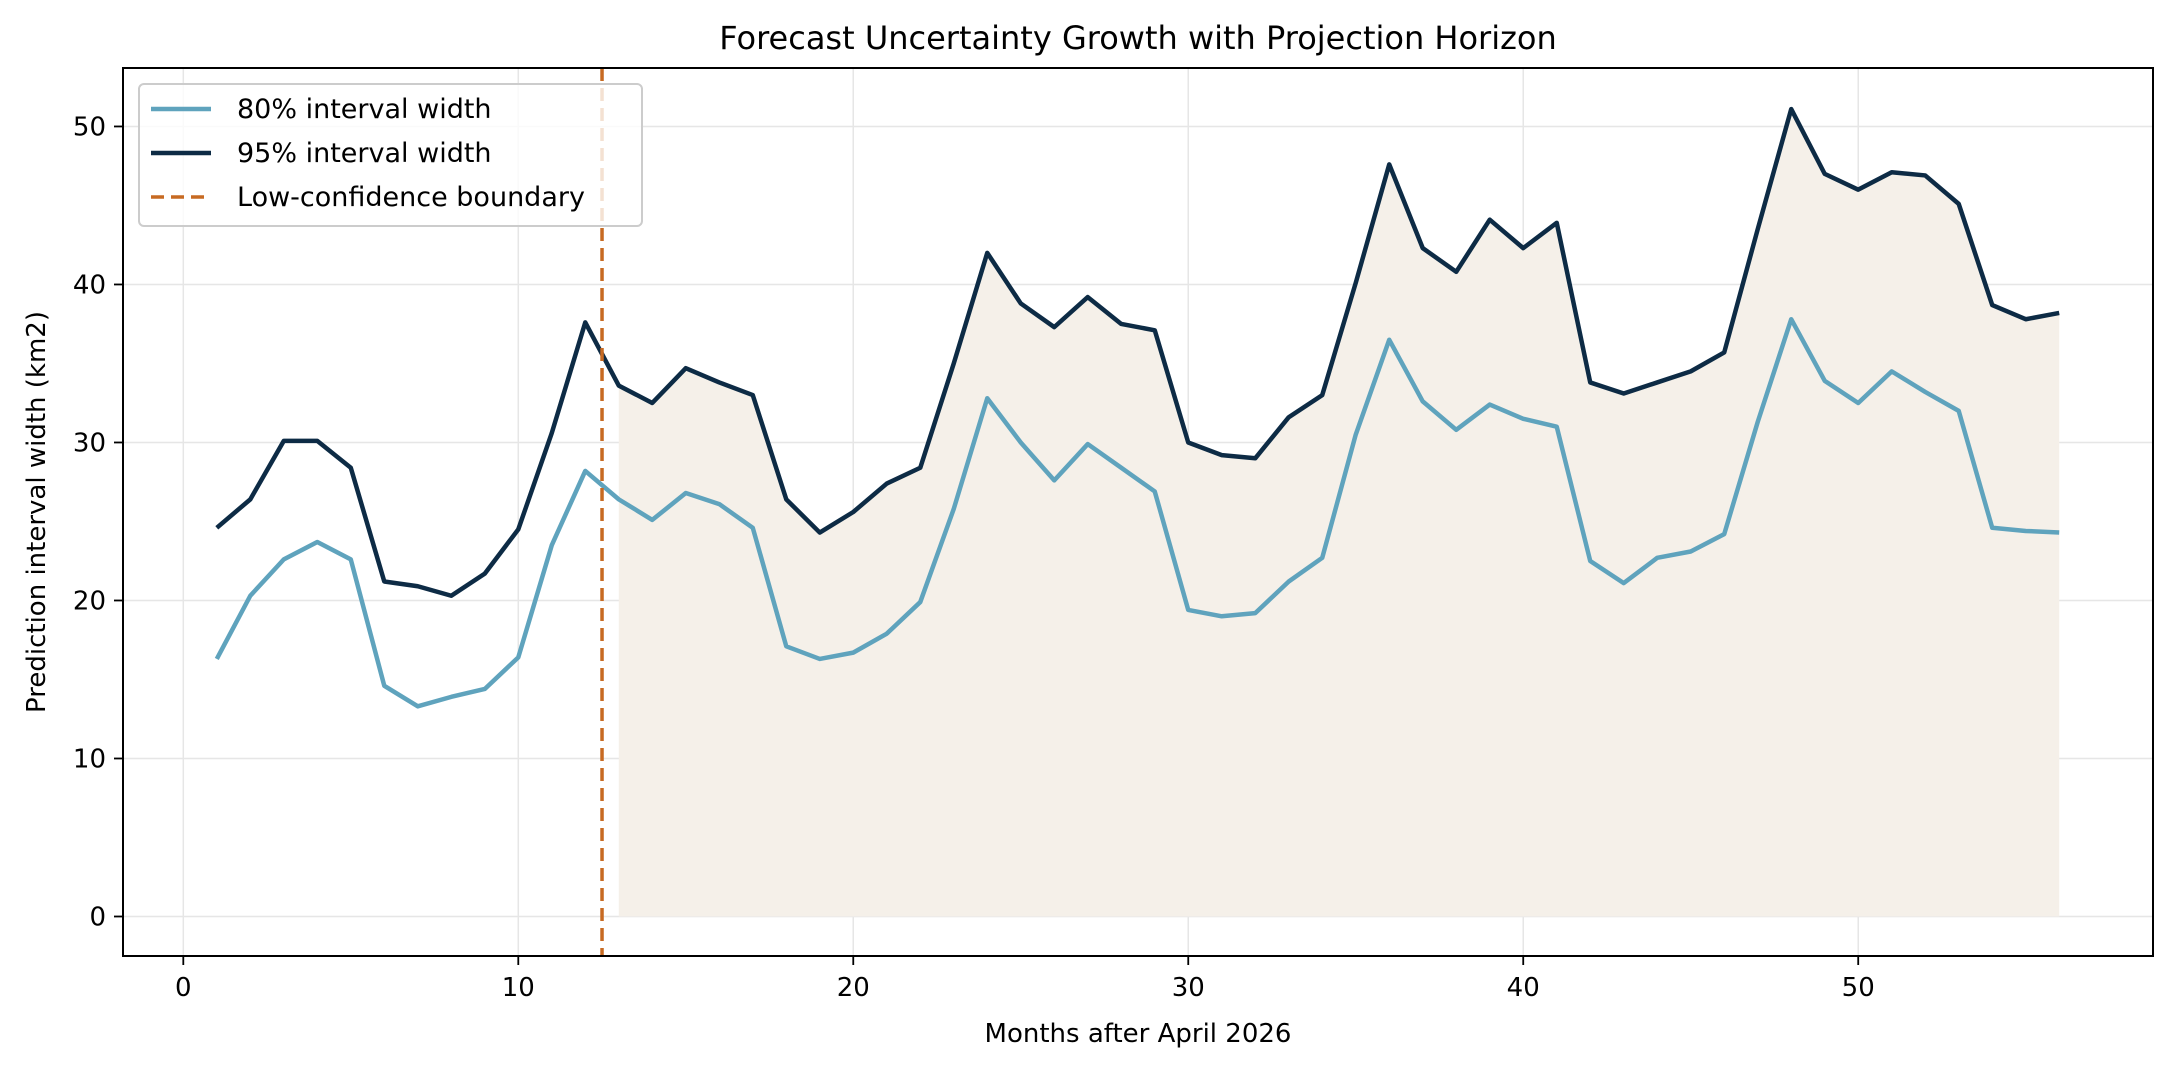  Describe the element at coordinates (89, 285) in the screenshot. I see `y-tick-label: 40` at that location.